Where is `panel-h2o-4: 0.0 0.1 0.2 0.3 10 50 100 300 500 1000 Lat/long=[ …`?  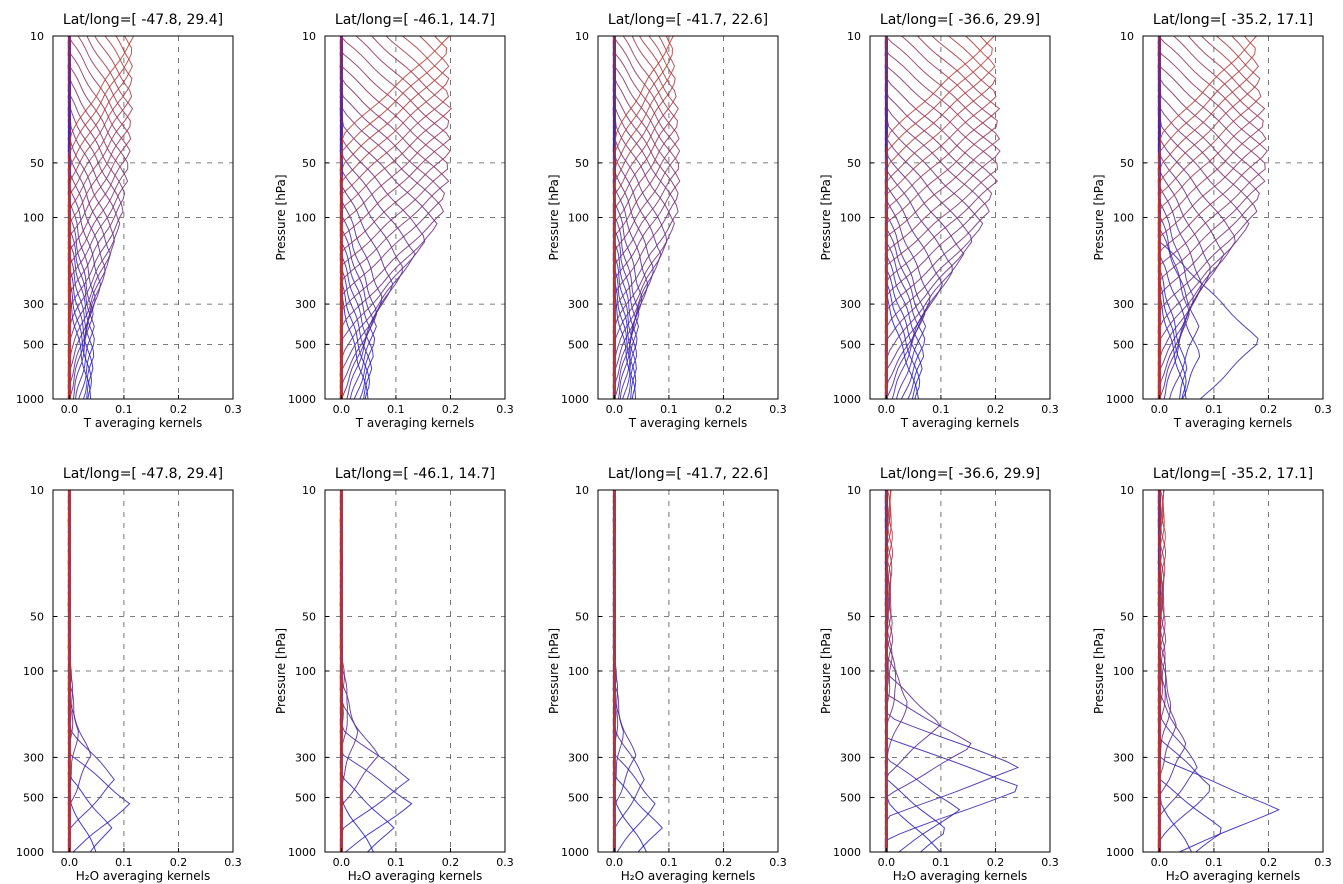
panel-h2o-4: 0.0 0.1 0.2 0.3 10 50 100 300 500 1000 Lat/long=[ … is located at coordinates (939, 674).